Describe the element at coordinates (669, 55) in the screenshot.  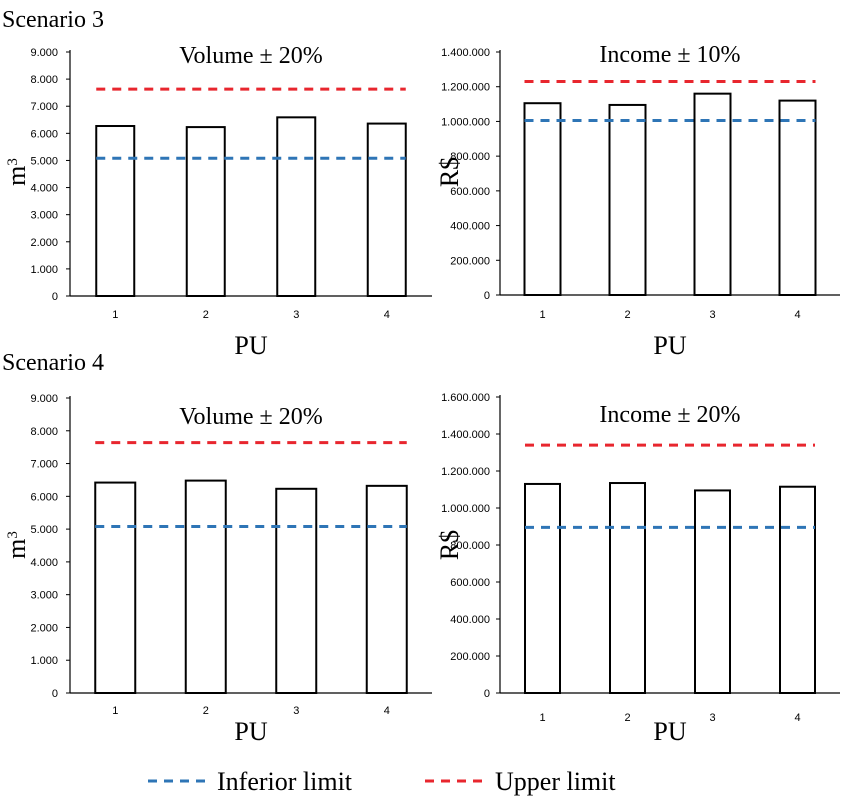
I see `chart-title: Income ± 10%` at that location.